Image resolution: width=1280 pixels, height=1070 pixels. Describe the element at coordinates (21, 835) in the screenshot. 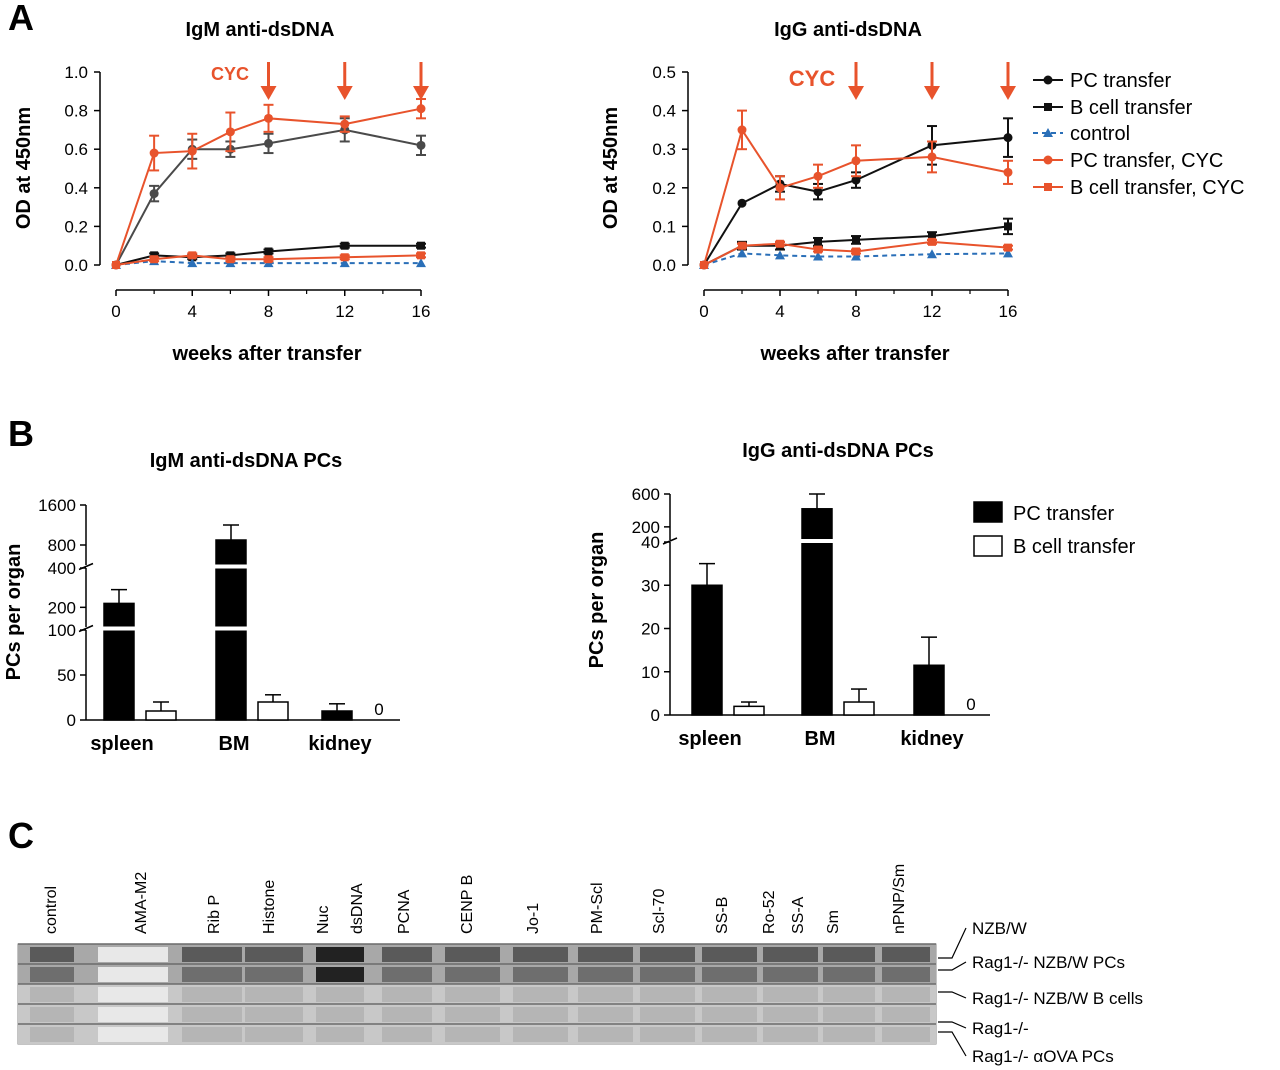

I see `panel-letter-c: C` at that location.